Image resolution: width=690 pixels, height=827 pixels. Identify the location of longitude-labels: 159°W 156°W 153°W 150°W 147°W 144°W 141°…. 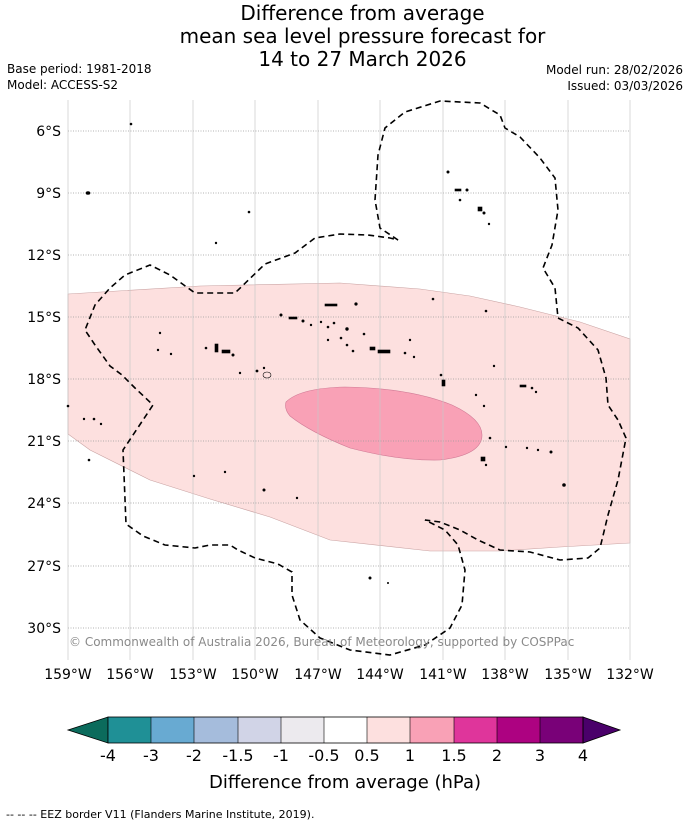
(349, 675).